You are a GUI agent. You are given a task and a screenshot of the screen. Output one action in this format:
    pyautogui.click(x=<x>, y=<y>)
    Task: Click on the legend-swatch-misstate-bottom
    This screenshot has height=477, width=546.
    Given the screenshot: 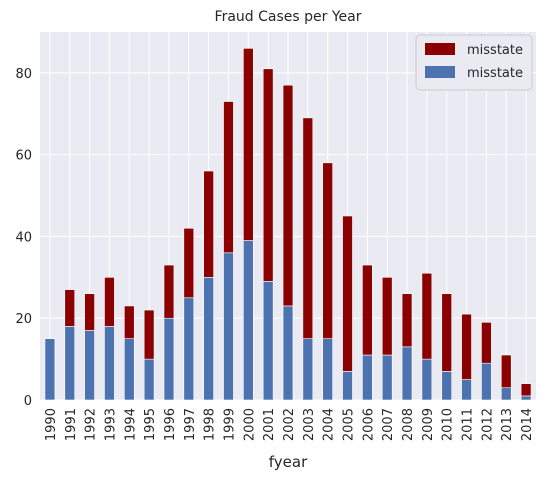 What is the action you would take?
    pyautogui.click(x=440, y=72)
    